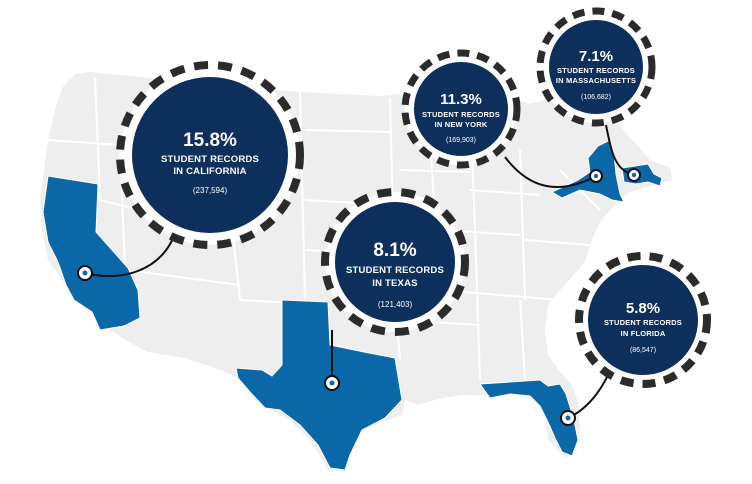 The height and width of the screenshot is (484, 752). What do you see at coordinates (394, 283) in the screenshot?
I see `callout-line2: IN TEXAS` at bounding box center [394, 283].